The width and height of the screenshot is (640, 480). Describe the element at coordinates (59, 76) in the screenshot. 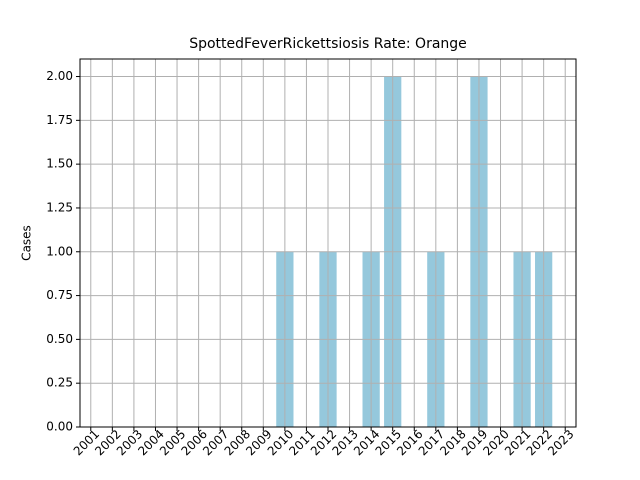

I see `y-tick-label: 2.00` at that location.